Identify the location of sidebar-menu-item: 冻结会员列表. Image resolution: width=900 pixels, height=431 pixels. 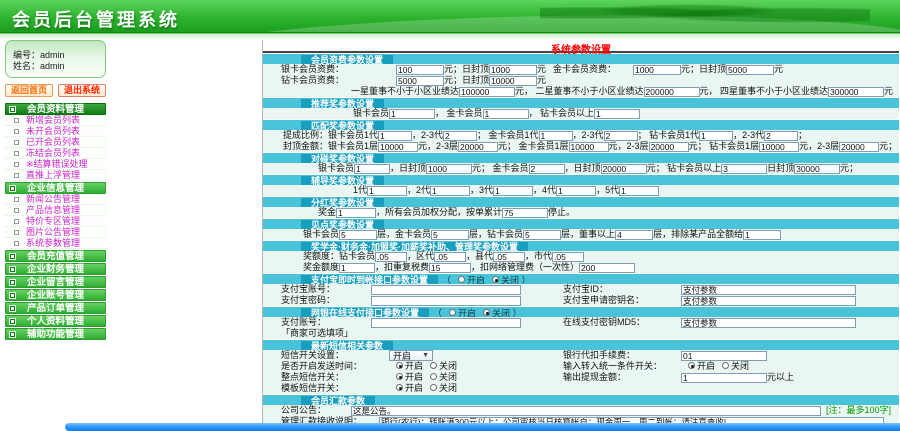
(55, 153).